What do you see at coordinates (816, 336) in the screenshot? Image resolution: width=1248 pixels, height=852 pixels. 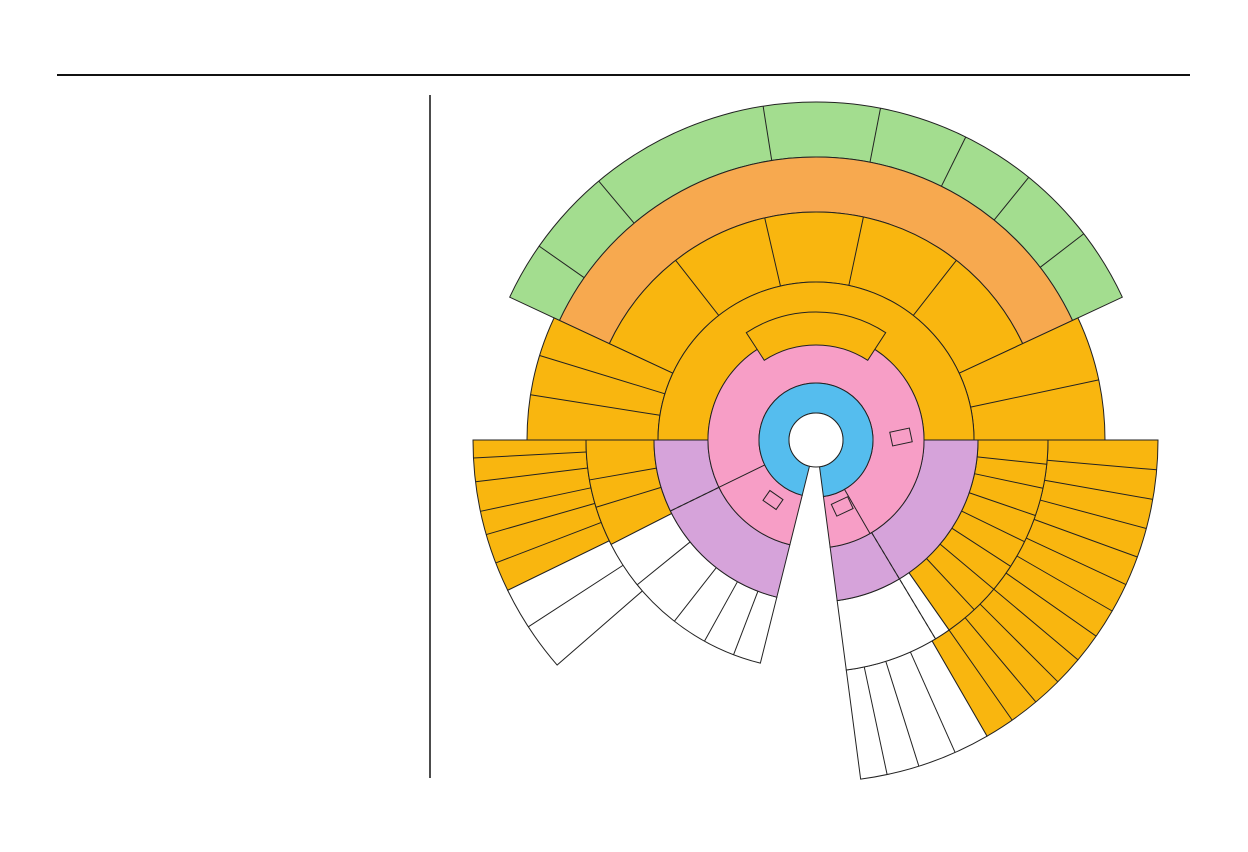 I see `ring-segment` at bounding box center [816, 336].